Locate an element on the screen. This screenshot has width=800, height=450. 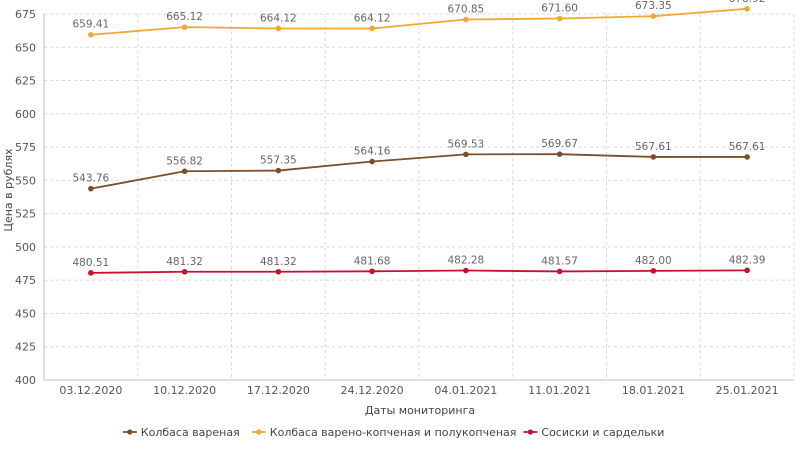
legend-entry: Колбаса варено-копченая и полукопченая is located at coordinates (393, 432).